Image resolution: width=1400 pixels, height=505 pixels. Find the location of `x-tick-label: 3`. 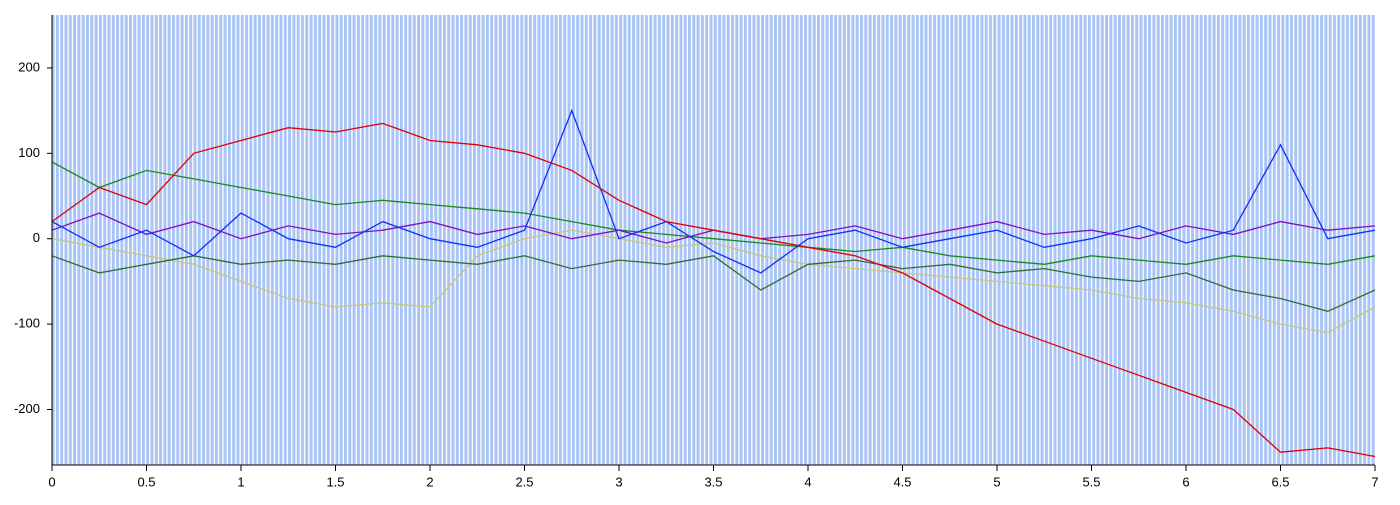

x-tick-label: 3 is located at coordinates (618, 481).